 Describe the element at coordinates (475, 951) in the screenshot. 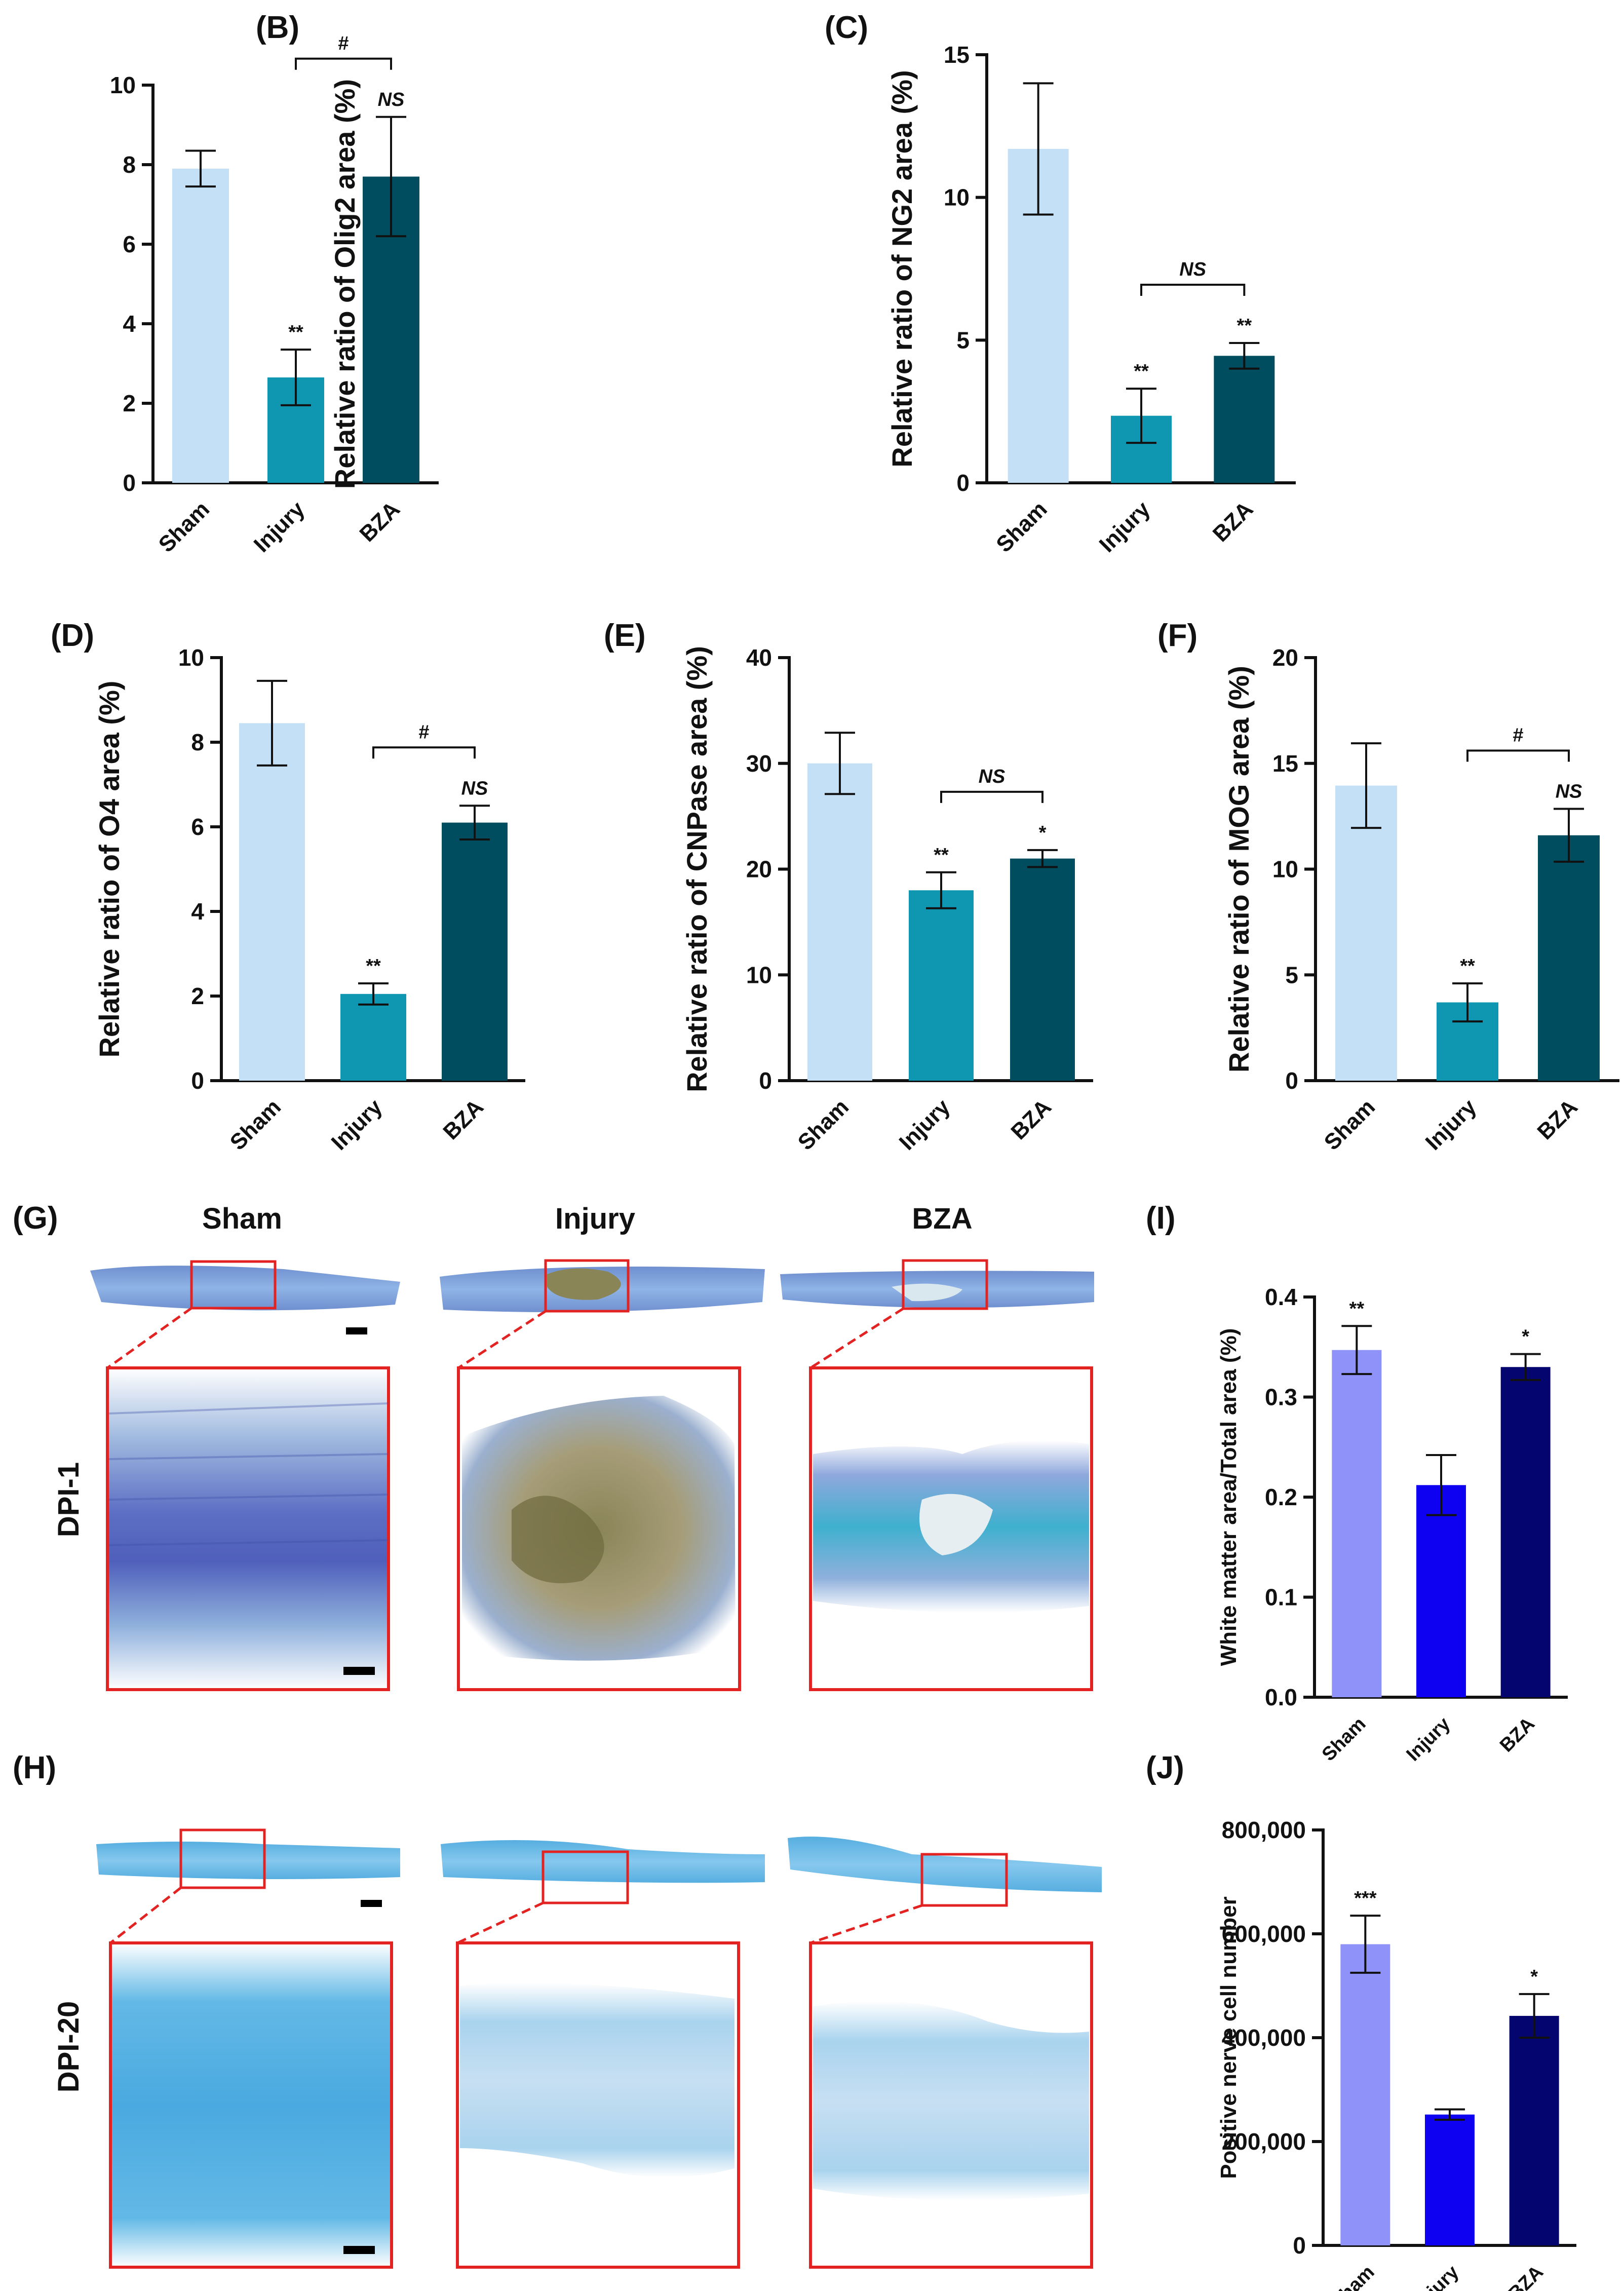

I see `chart-d-bar-bza` at that location.